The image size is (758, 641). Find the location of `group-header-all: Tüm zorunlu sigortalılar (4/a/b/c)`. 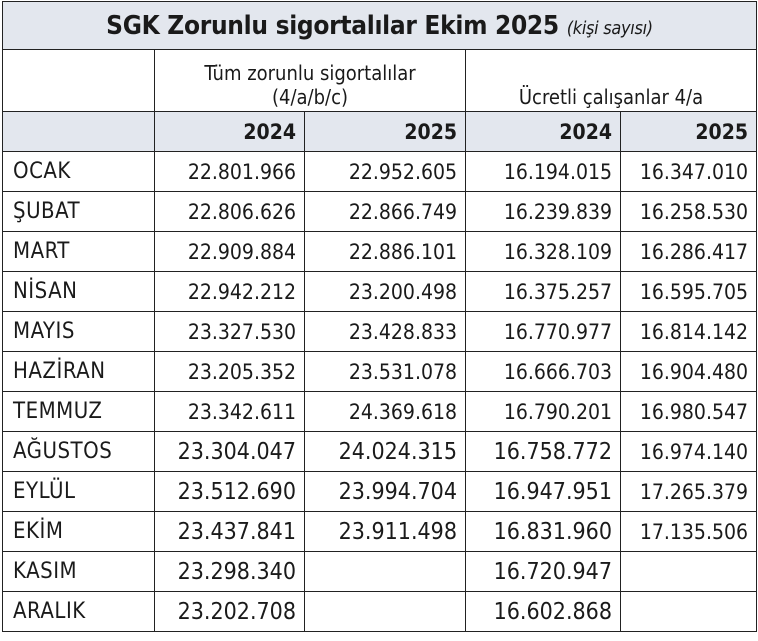

group-header-all: Tüm zorunlu sigortalılar (4/a/b/c) is located at coordinates (310, 80).